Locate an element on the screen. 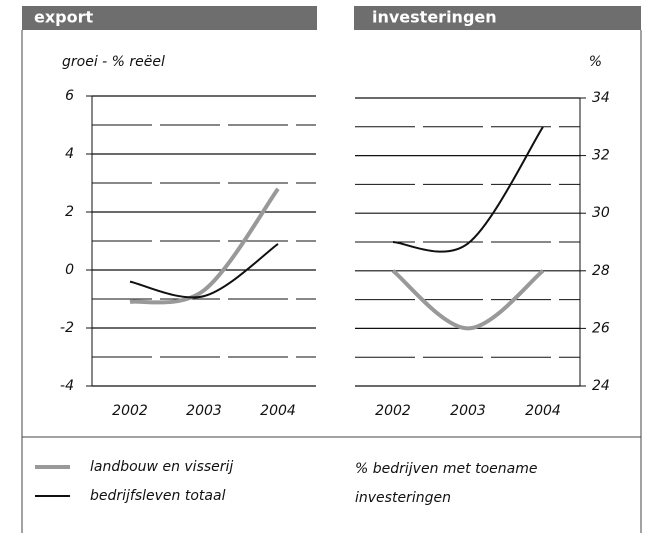  y-tick-label: 28 is located at coordinates (601, 271).